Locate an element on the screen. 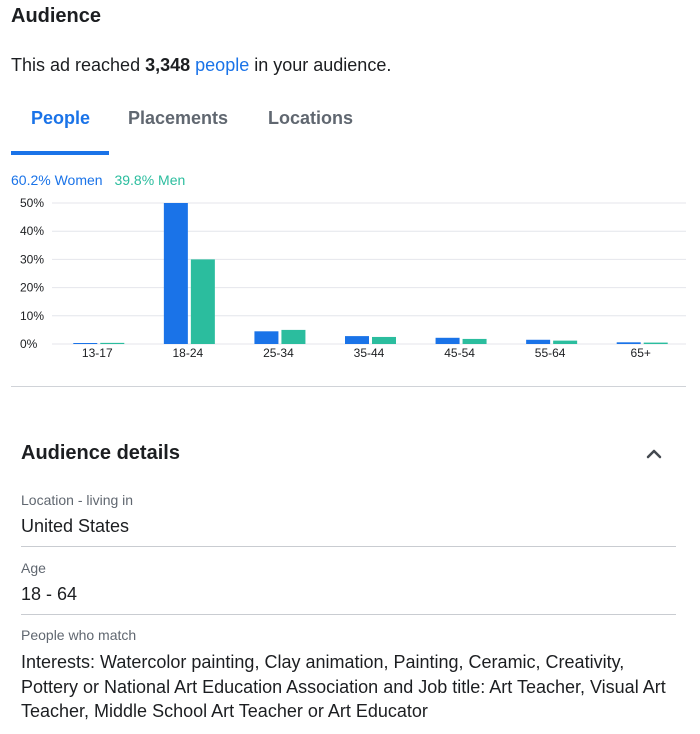 Image resolution: width=700 pixels, height=734 pixels. y-tick-label: 0% is located at coordinates (29, 344).